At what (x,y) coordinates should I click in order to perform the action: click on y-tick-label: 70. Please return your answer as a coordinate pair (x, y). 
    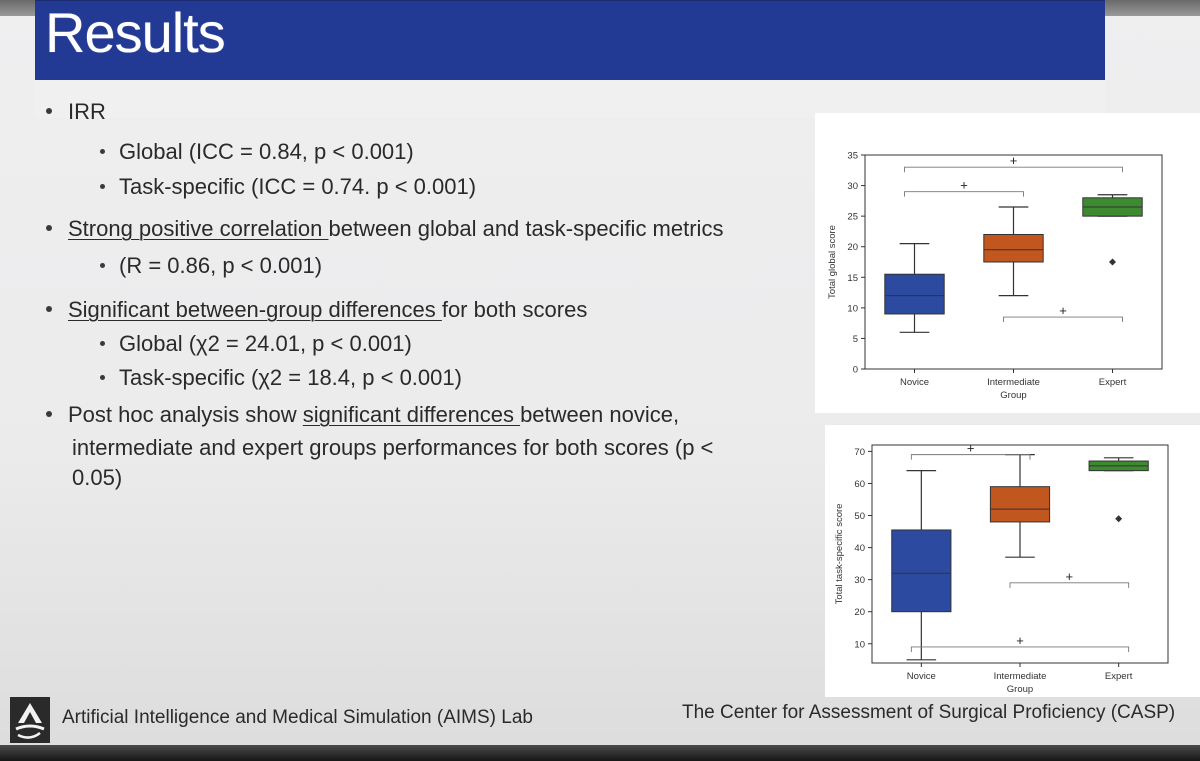
    Looking at the image, I should click on (859, 452).